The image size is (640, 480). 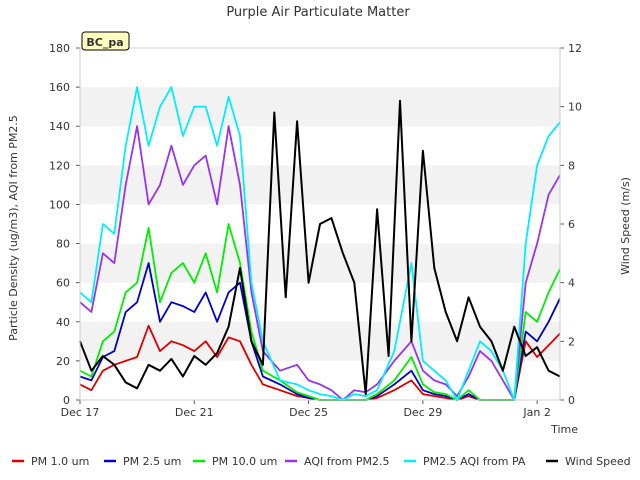 I want to click on y-tick-label: 180, so click(x=59, y=48).